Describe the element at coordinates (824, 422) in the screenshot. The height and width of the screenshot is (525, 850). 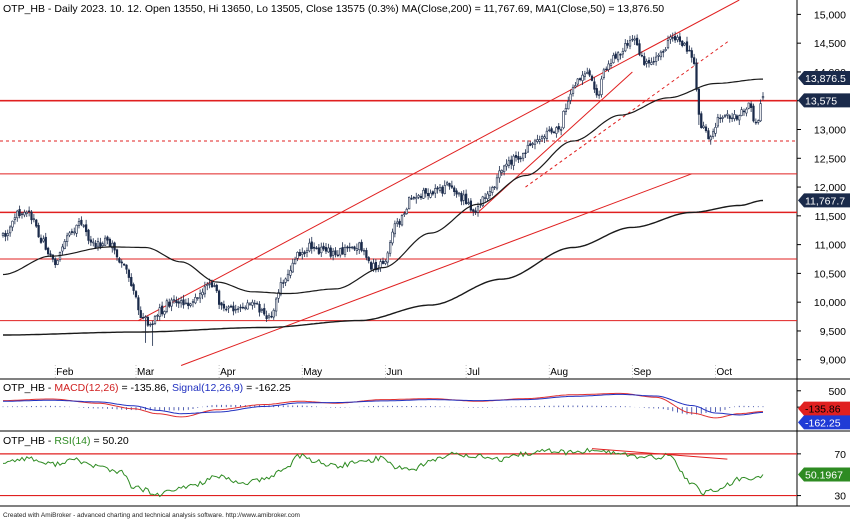
I see `signal-tag-bg` at that location.